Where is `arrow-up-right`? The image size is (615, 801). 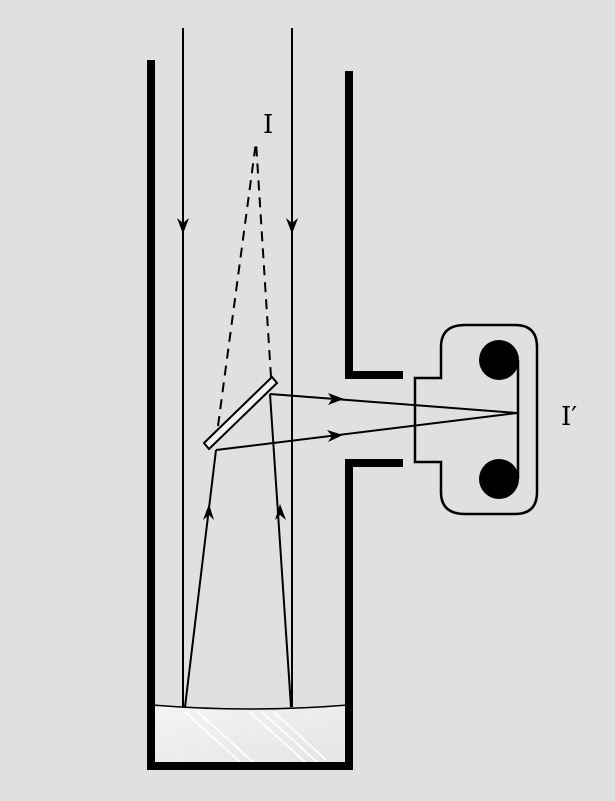 arrow-up-right is located at coordinates (280, 512).